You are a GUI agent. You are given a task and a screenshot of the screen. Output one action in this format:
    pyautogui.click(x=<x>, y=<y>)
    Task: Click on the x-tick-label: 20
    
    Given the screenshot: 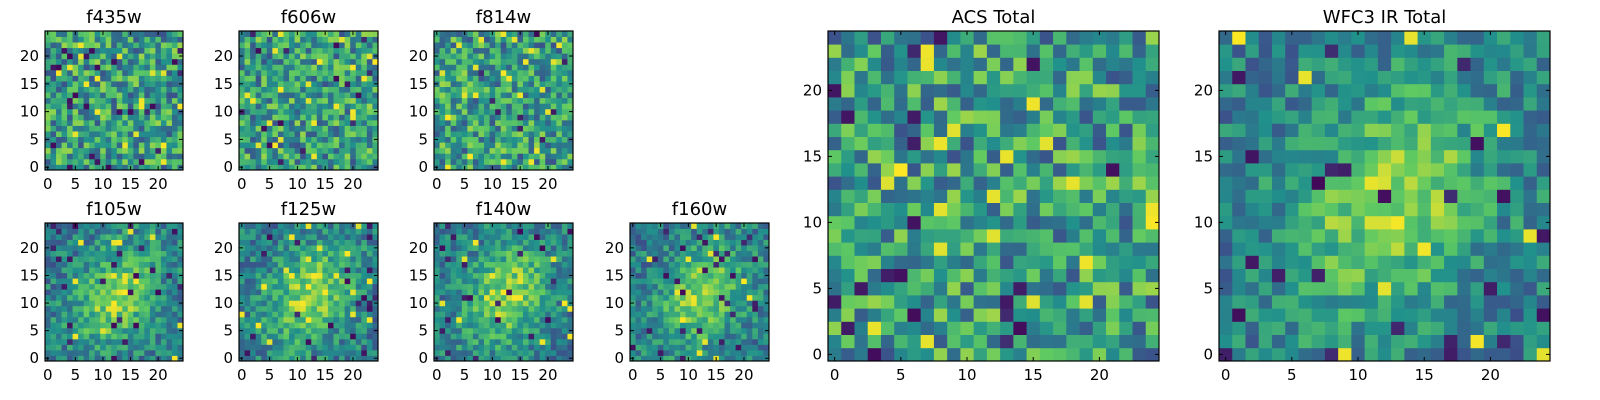 What is the action you would take?
    pyautogui.click(x=547, y=375)
    